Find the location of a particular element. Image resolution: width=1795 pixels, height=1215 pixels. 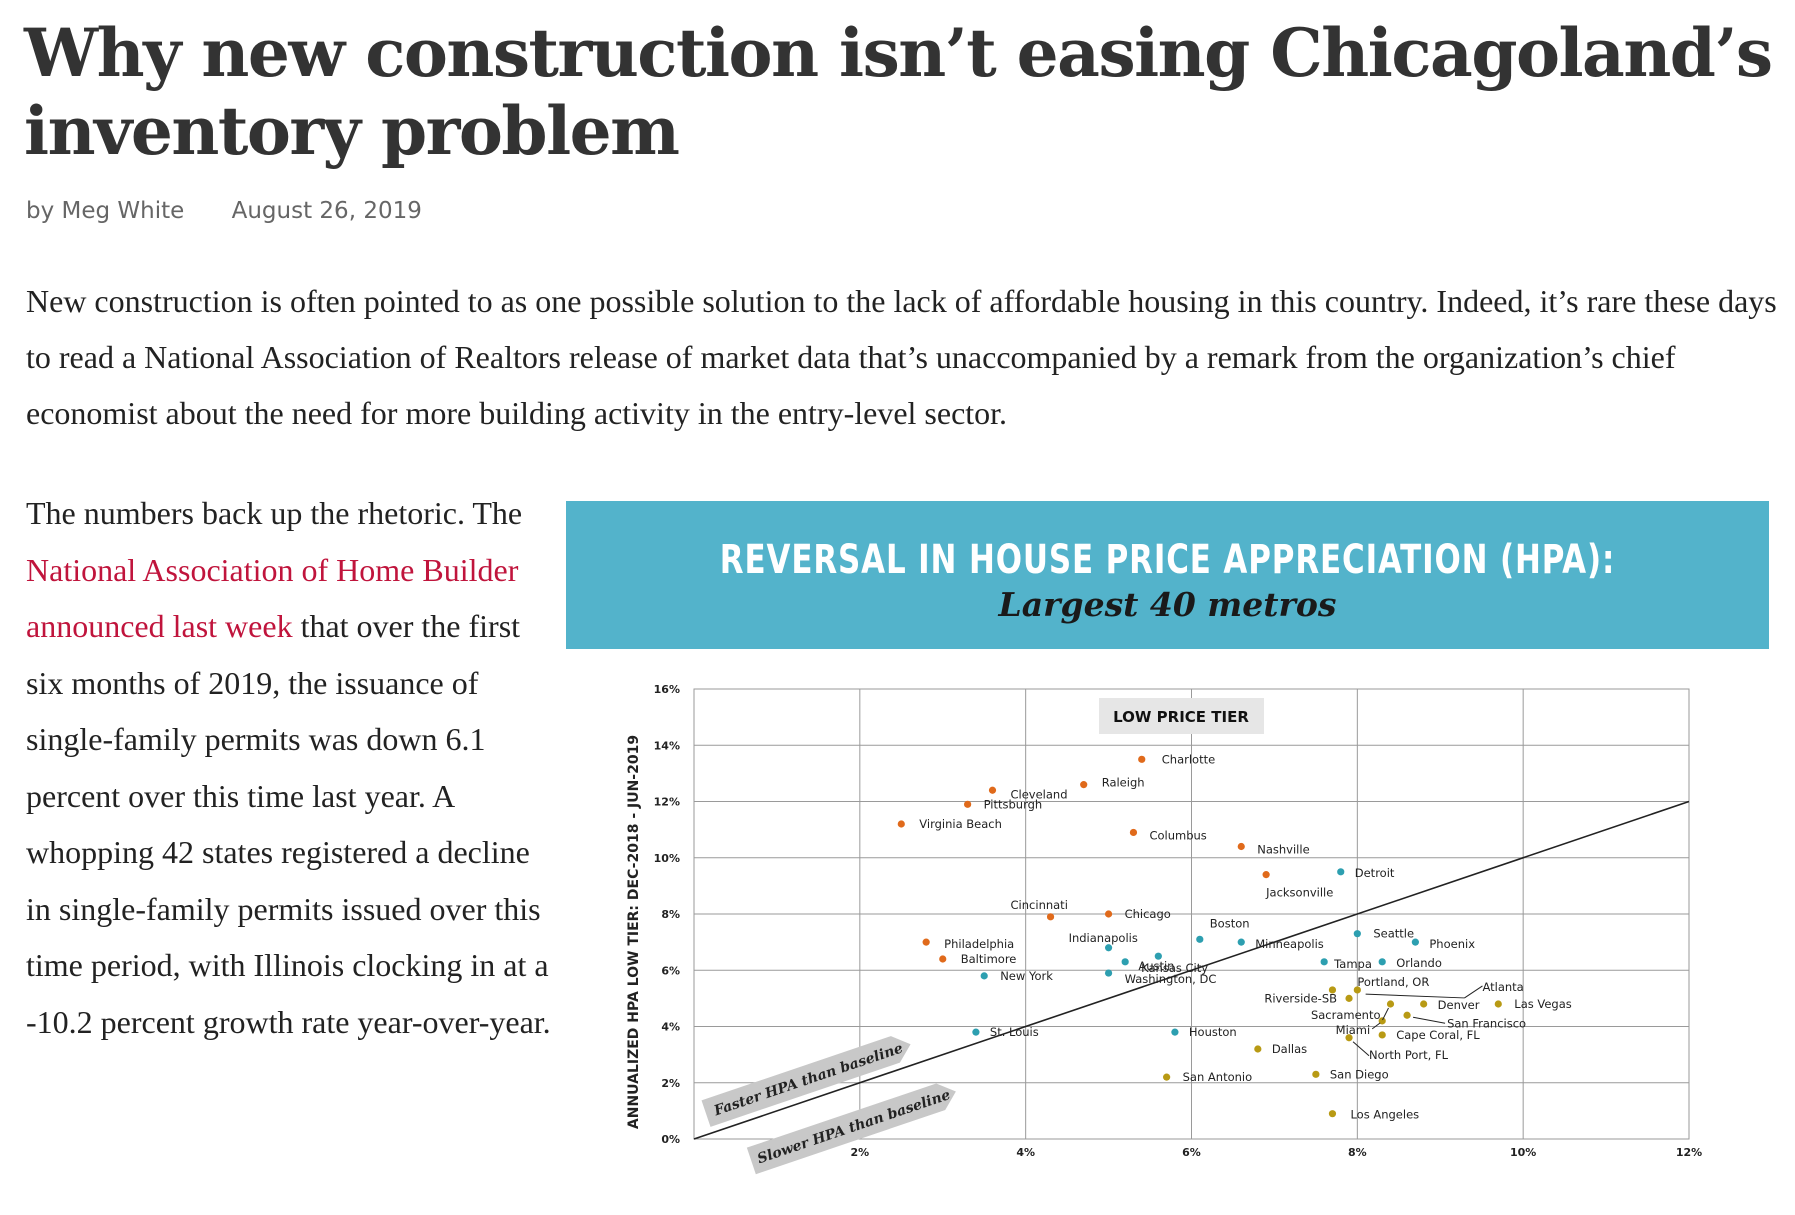

x-tick-label: 6% is located at coordinates (1191, 1152).